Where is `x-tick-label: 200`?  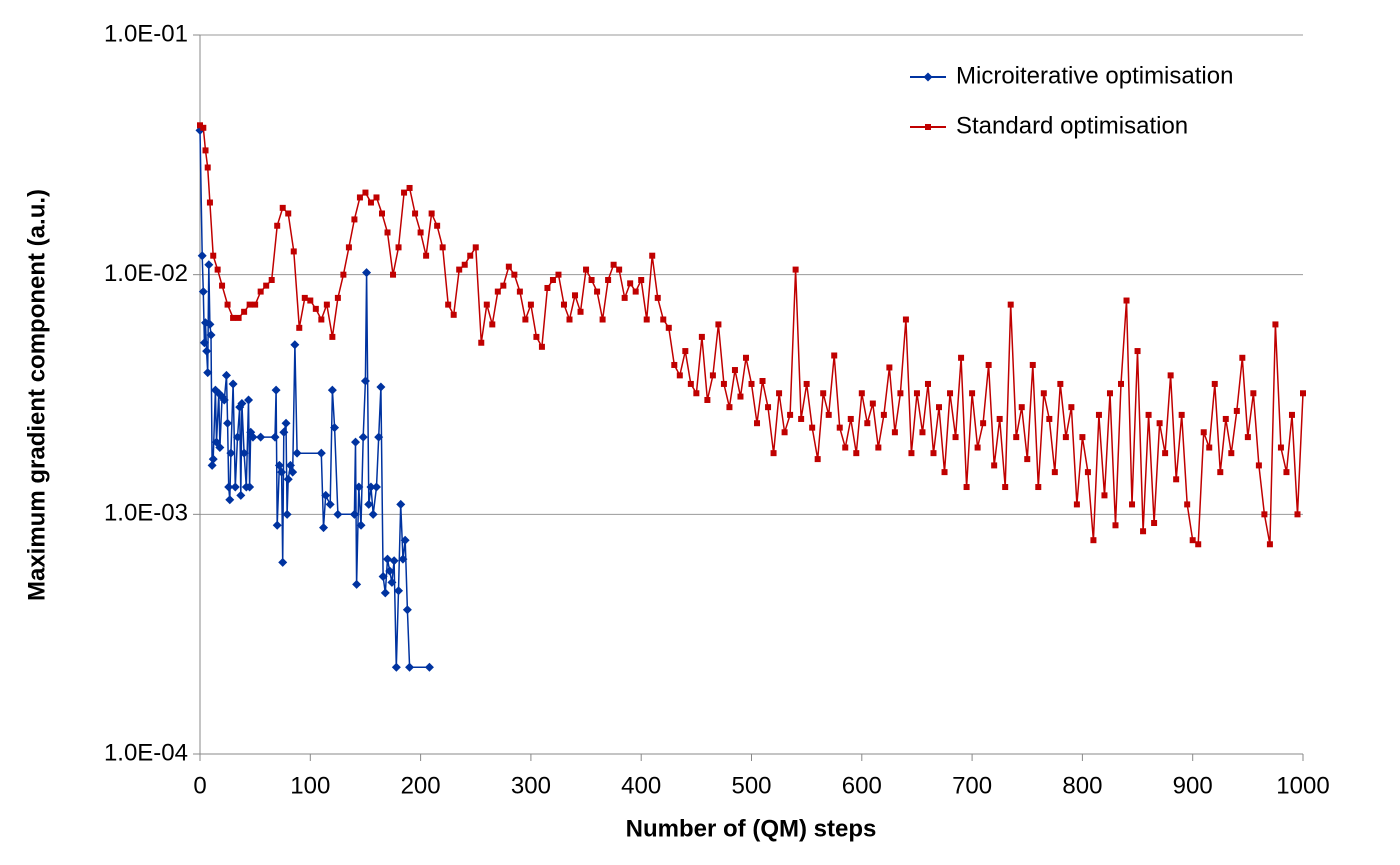
x-tick-label: 200 is located at coordinates (421, 785).